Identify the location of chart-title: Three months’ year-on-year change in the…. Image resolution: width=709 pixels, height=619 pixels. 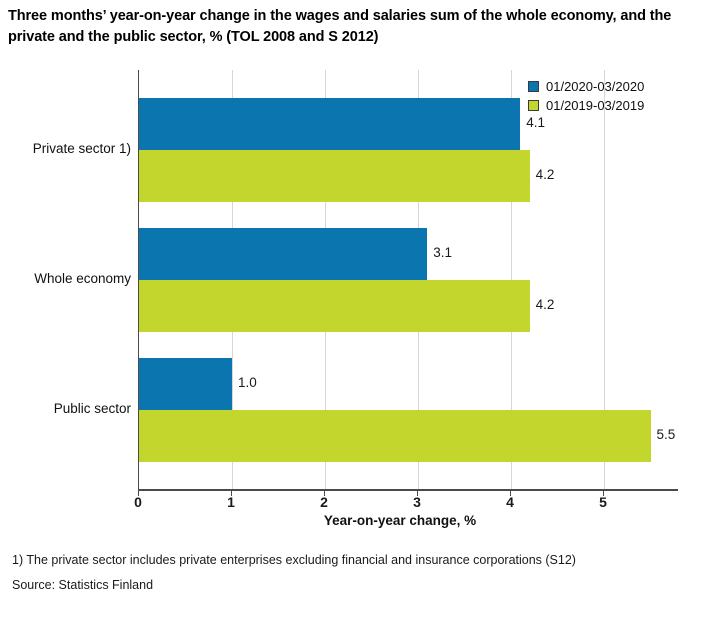
(340, 27).